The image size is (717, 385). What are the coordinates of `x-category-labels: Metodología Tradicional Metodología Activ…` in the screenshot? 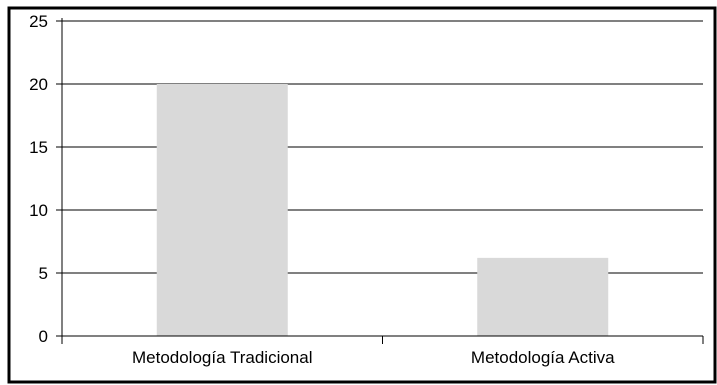 It's located at (373, 357).